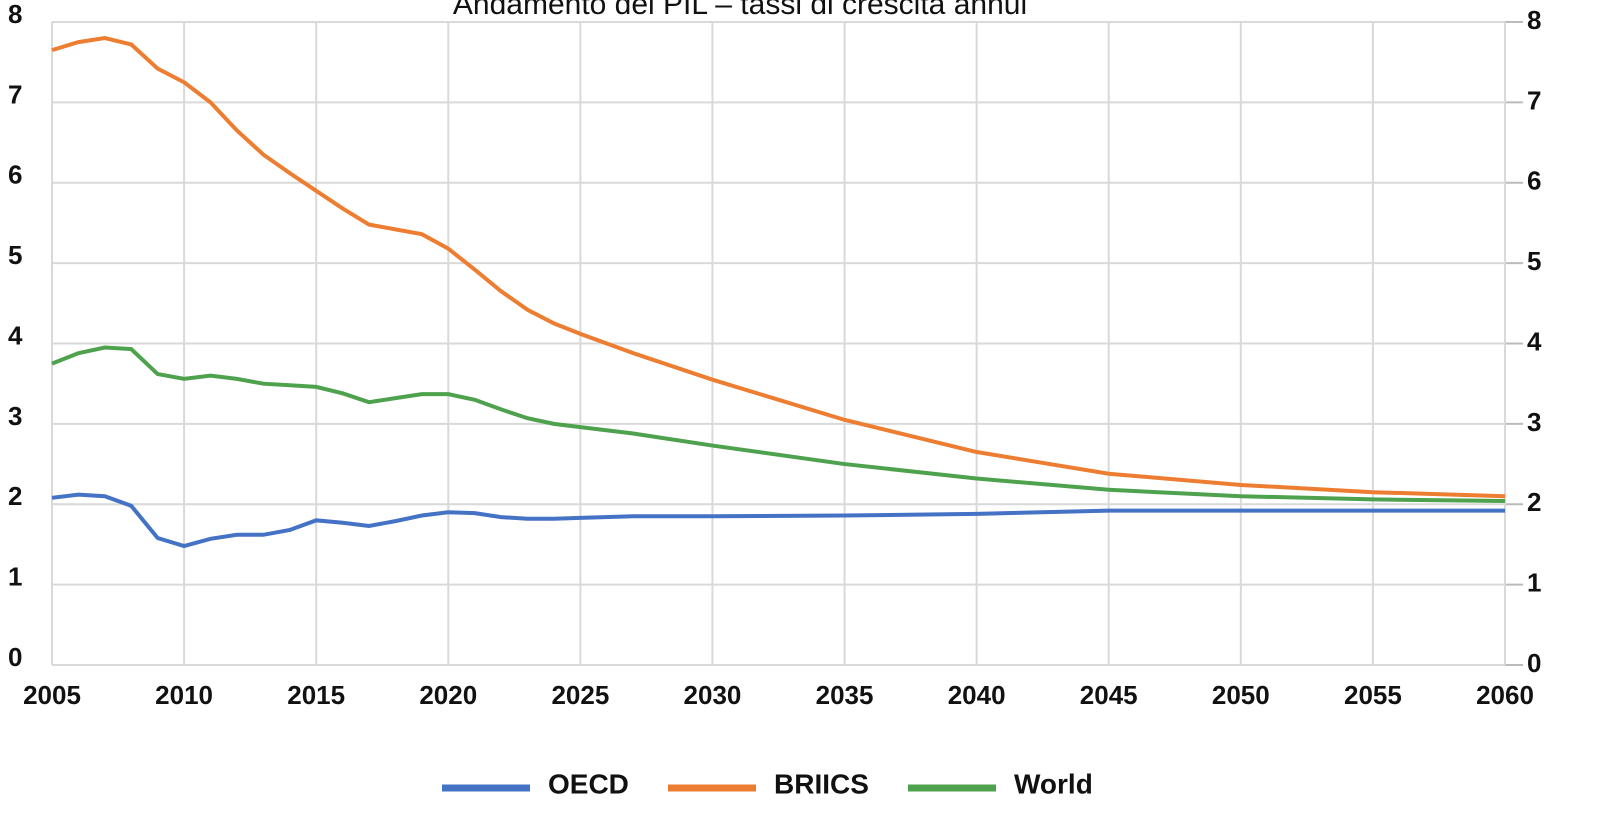  Describe the element at coordinates (15, 94) in the screenshot. I see `y-tick-label: 7` at that location.